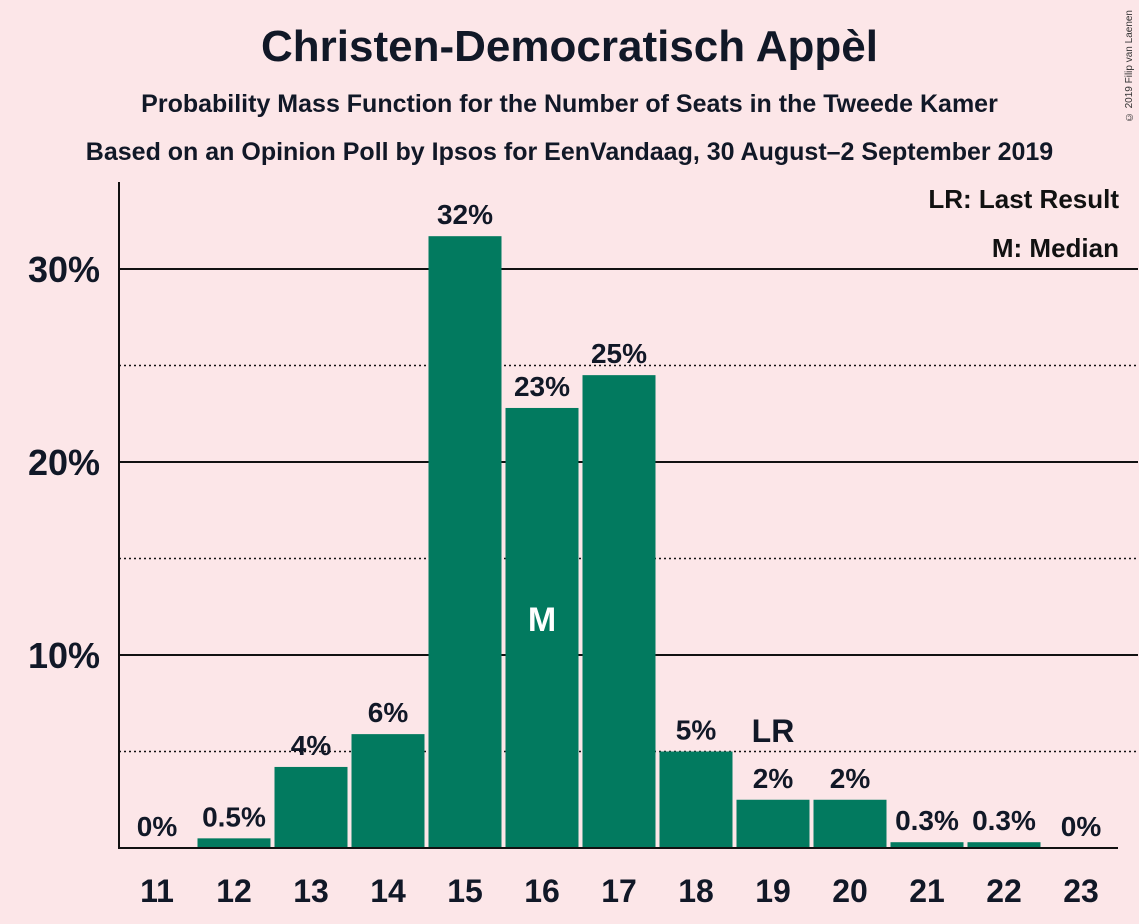 The width and height of the screenshot is (1139, 924). What do you see at coordinates (1004, 891) in the screenshot?
I see `x-tick-label: 22` at bounding box center [1004, 891].